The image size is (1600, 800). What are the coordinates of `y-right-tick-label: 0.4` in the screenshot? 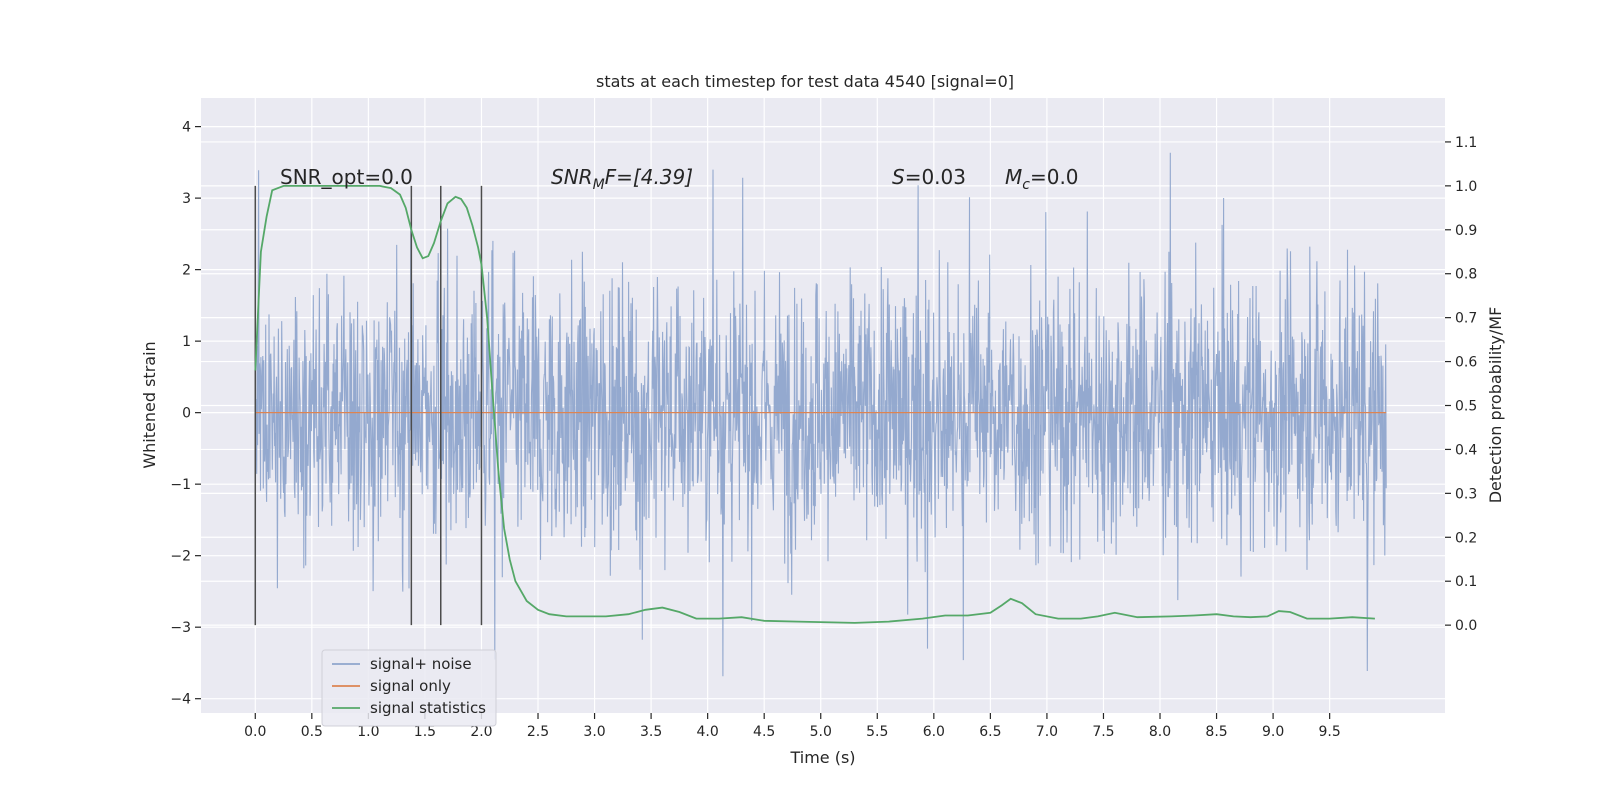 It's located at (1466, 450).